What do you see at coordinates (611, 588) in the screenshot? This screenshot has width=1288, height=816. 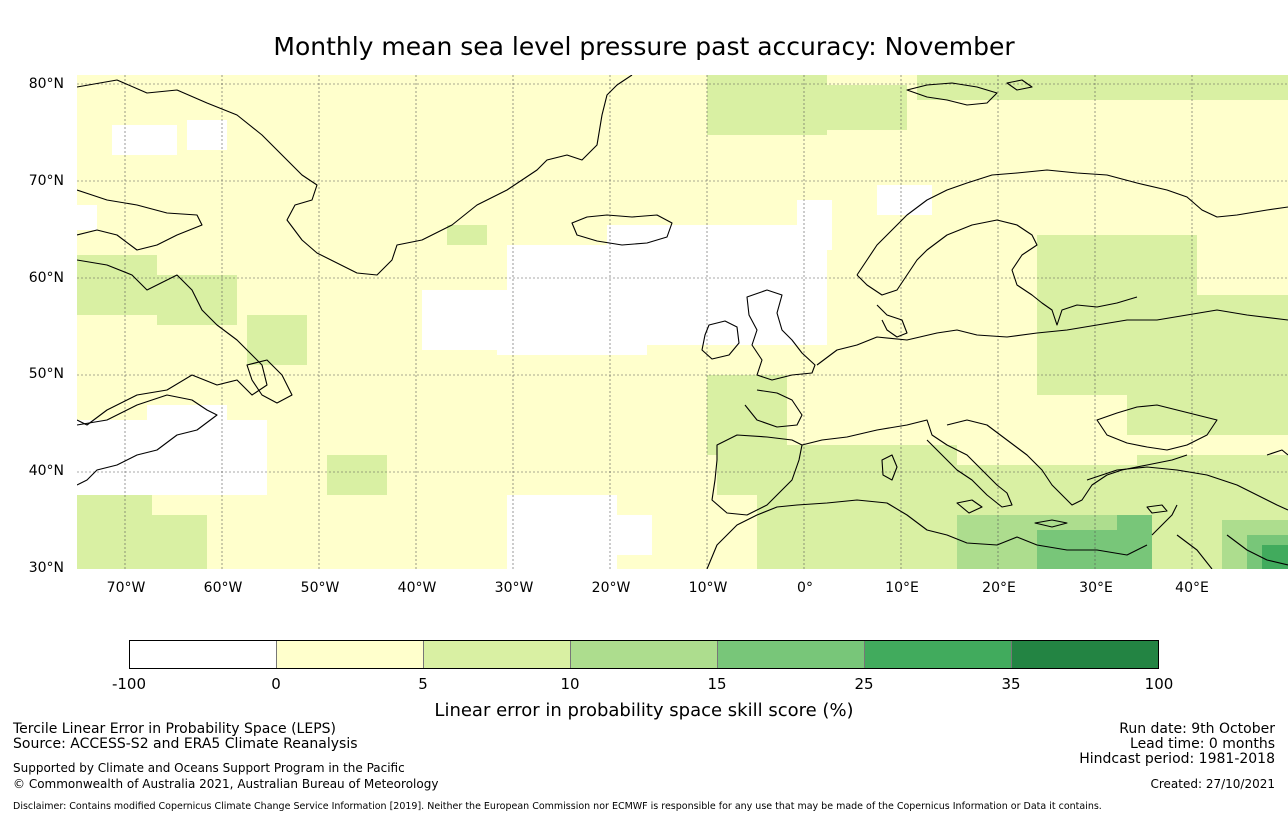 I see `lon-label-20w: 20°W` at bounding box center [611, 588].